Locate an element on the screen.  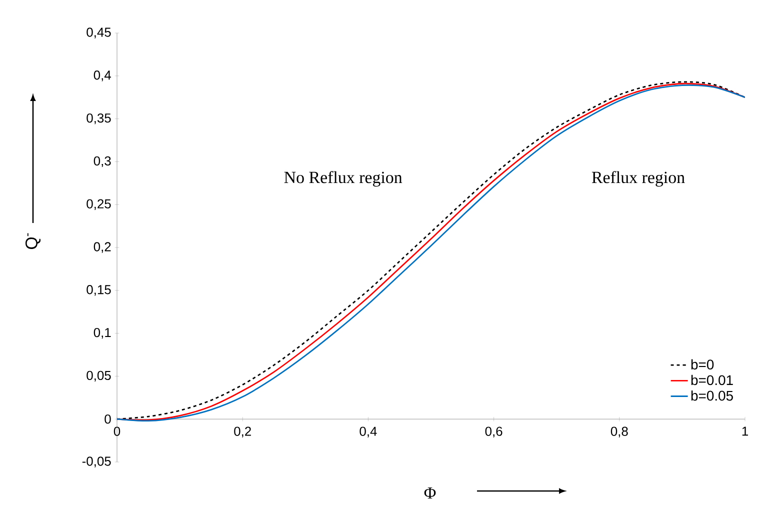
x-tick-label: 0,4 is located at coordinates (368, 432).